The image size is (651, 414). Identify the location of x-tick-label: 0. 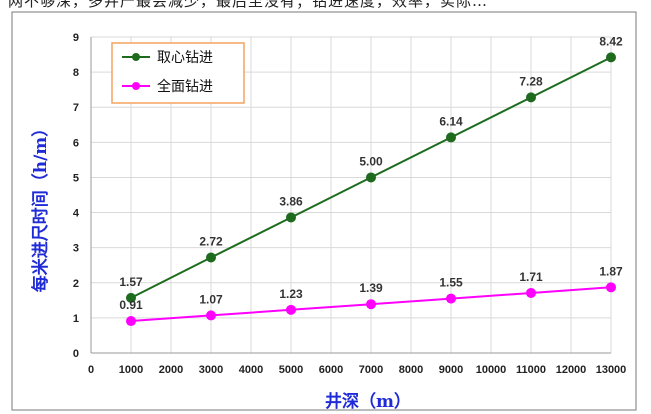
(91, 370).